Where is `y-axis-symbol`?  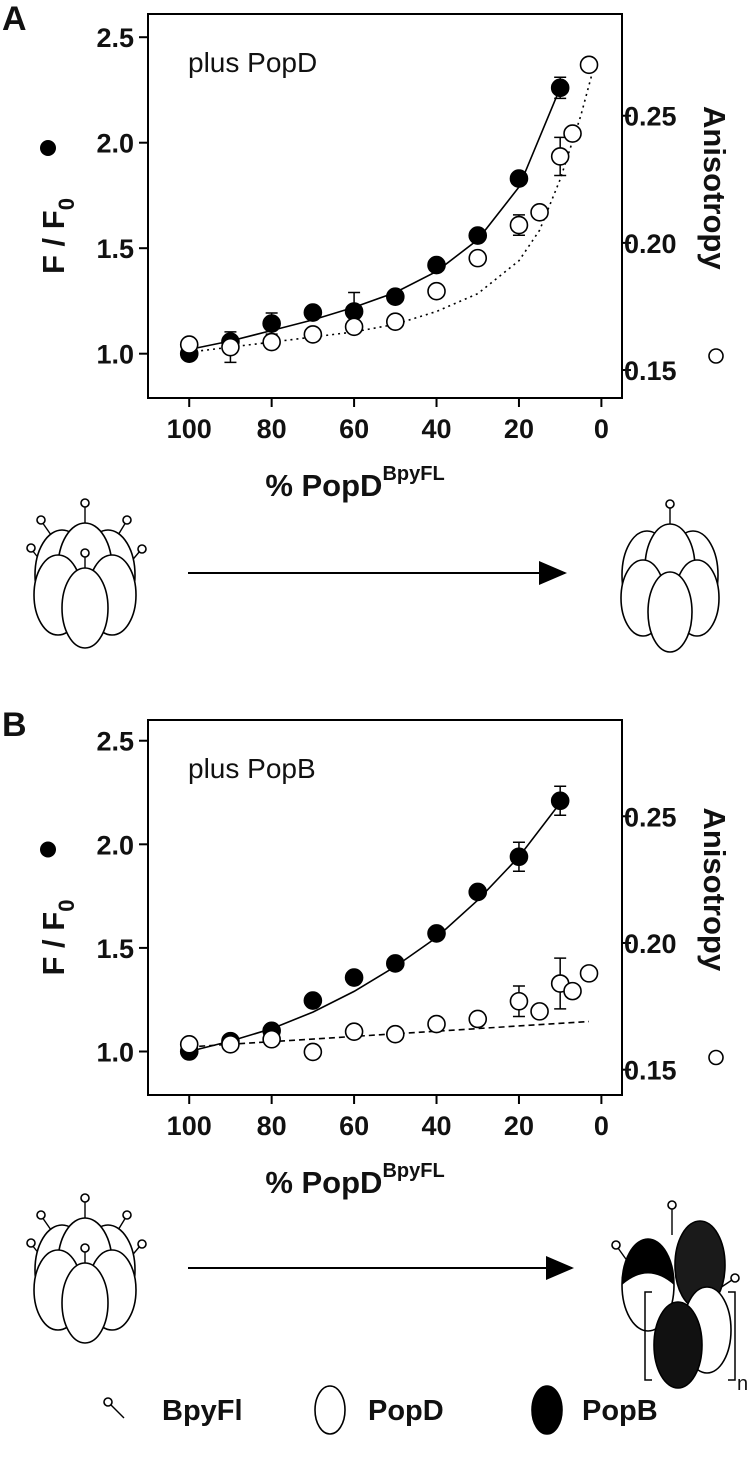
y-axis-symbol is located at coordinates (48, 849).